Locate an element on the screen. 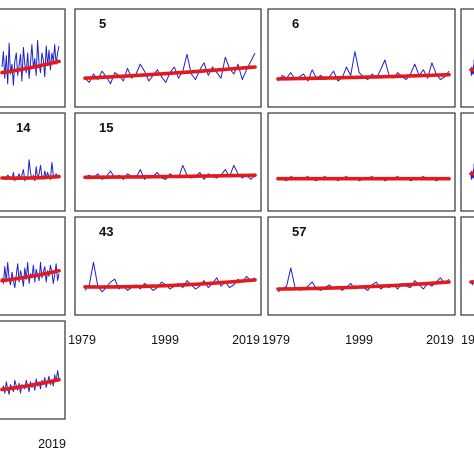 The image size is (474, 474). panel-label: 43 is located at coordinates (106, 231).